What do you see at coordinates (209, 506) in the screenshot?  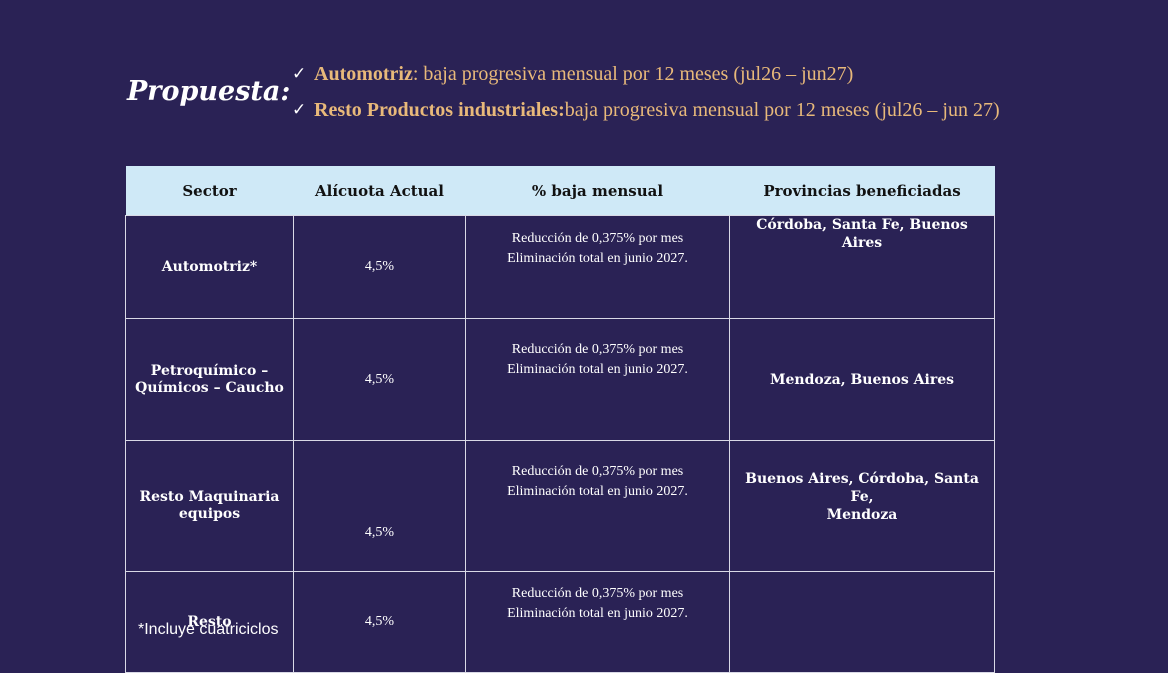 I see `cell-sector: Resto Maquinaria equipos` at bounding box center [209, 506].